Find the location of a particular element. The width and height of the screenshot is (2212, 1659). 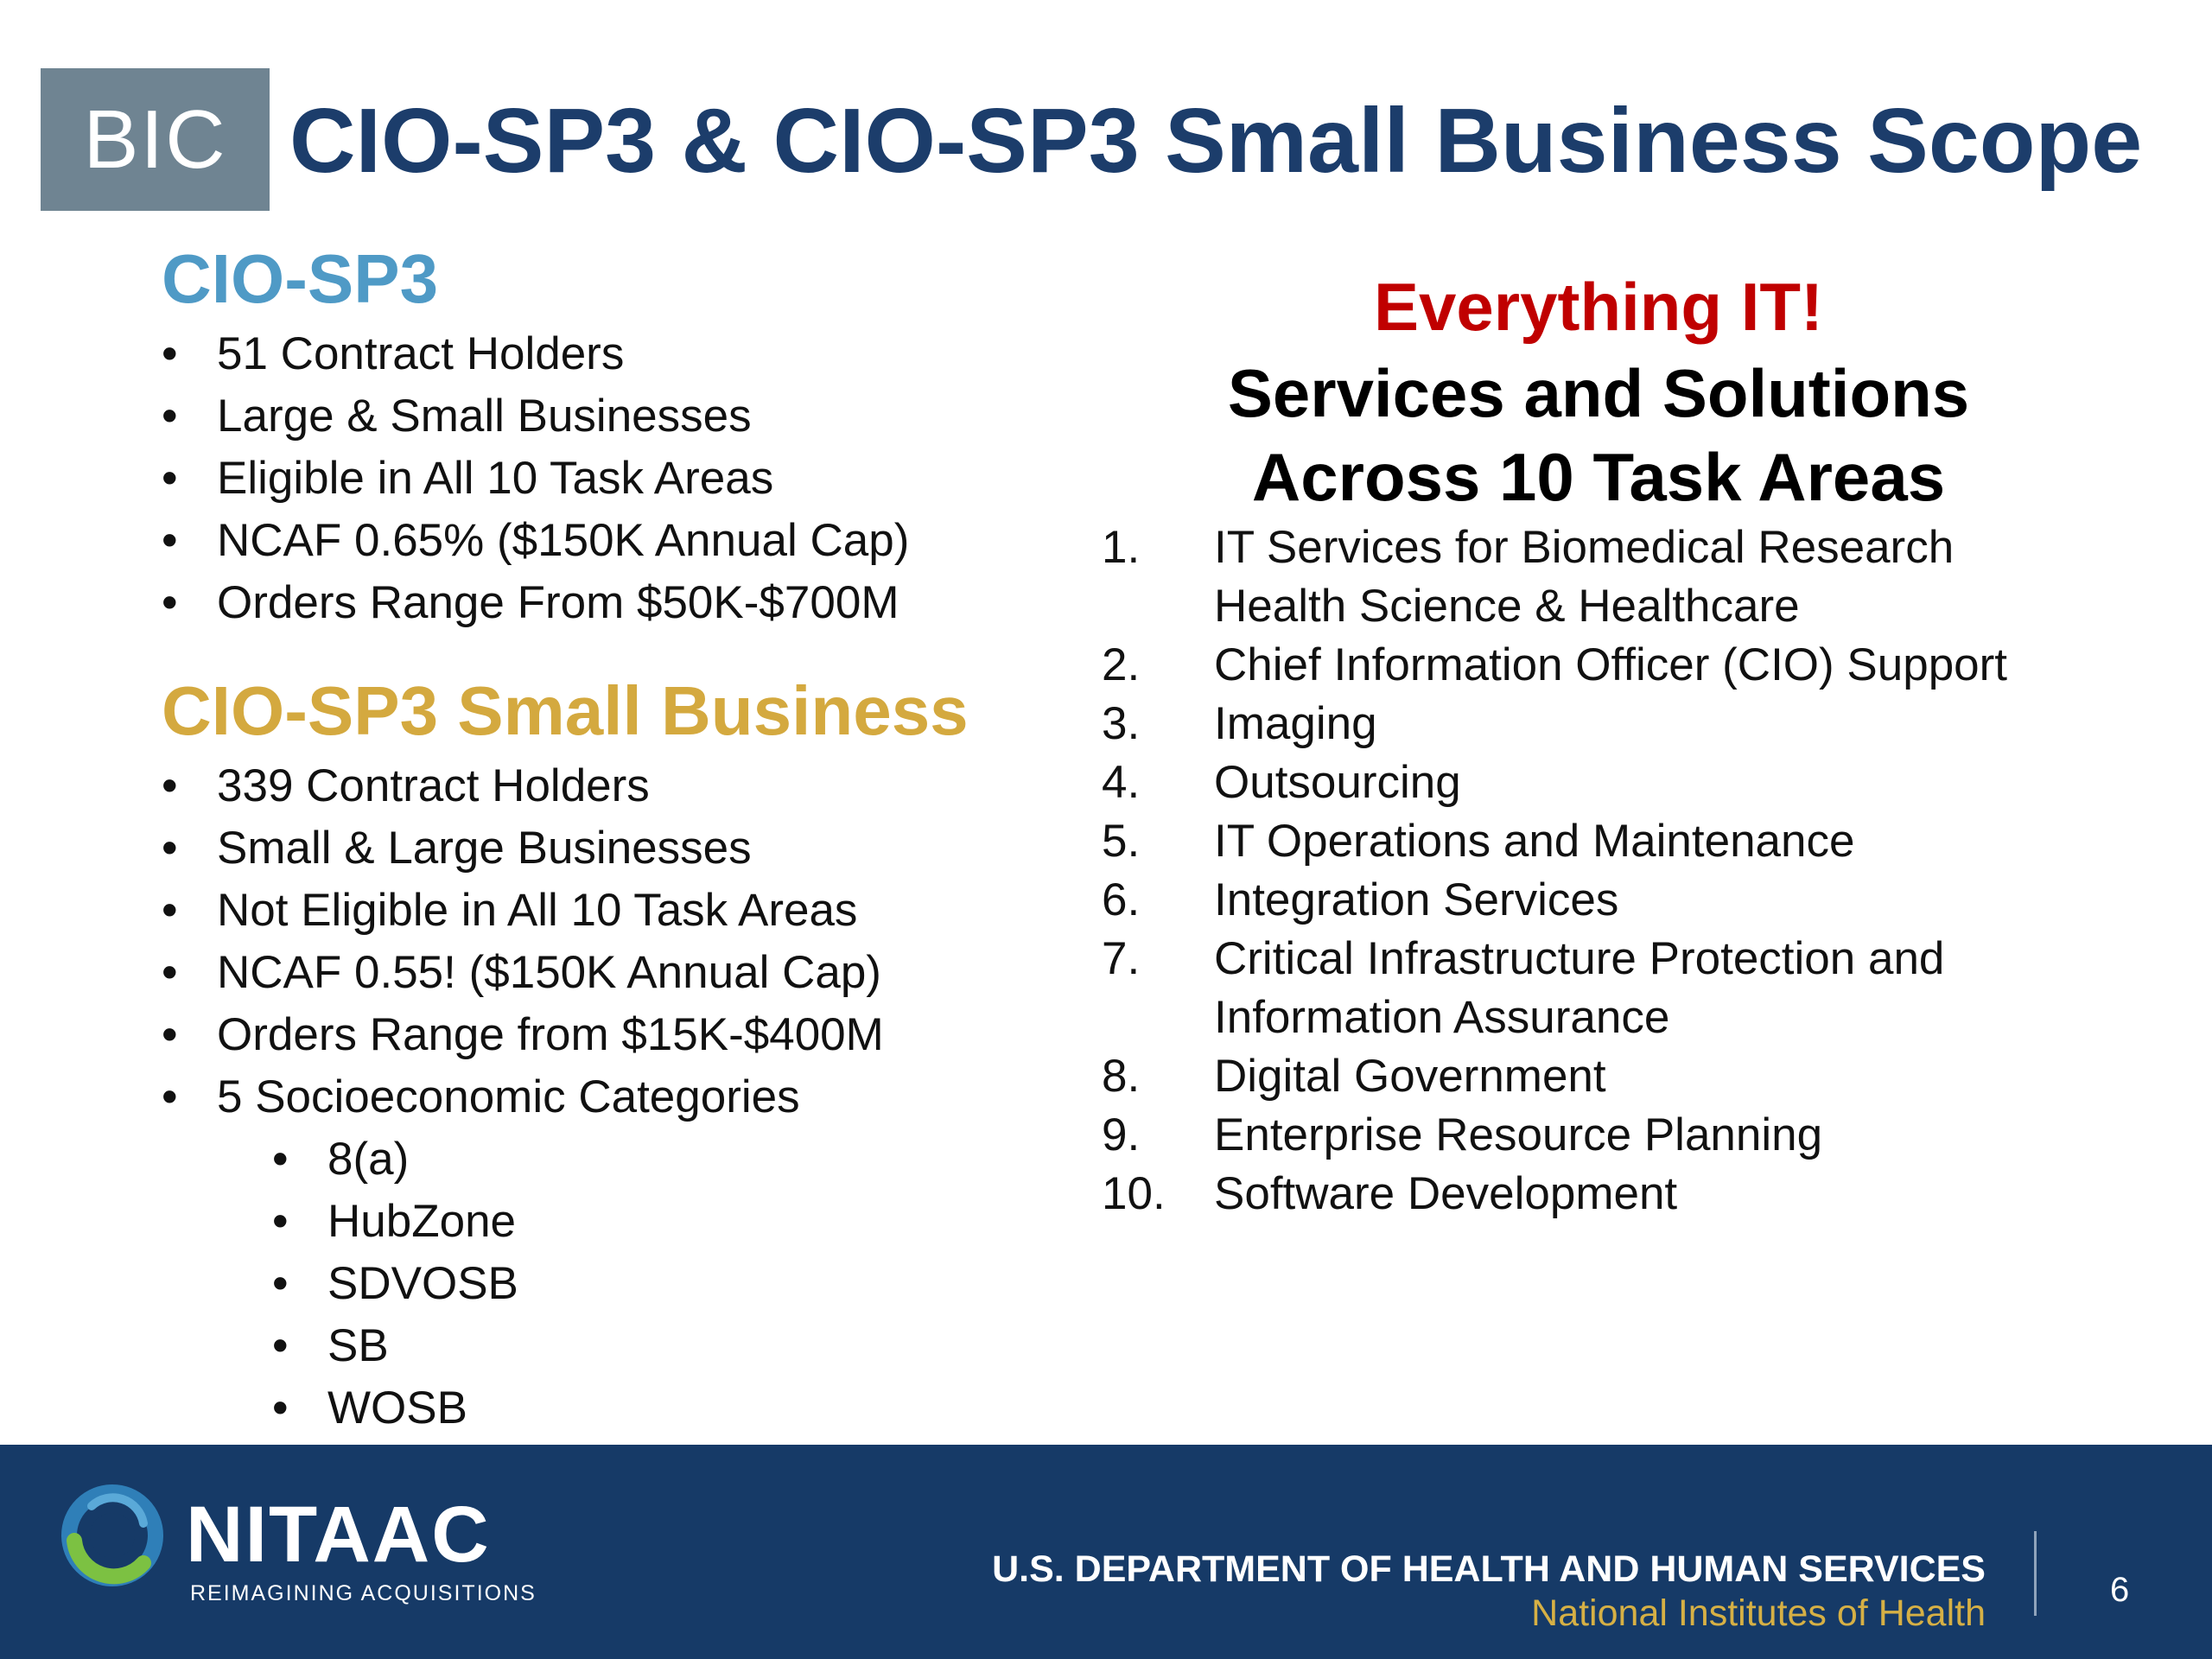

socioeconomic-sublist: 8(a) HubZone SDVOSB SB WOSB is located at coordinates (395, 1284).